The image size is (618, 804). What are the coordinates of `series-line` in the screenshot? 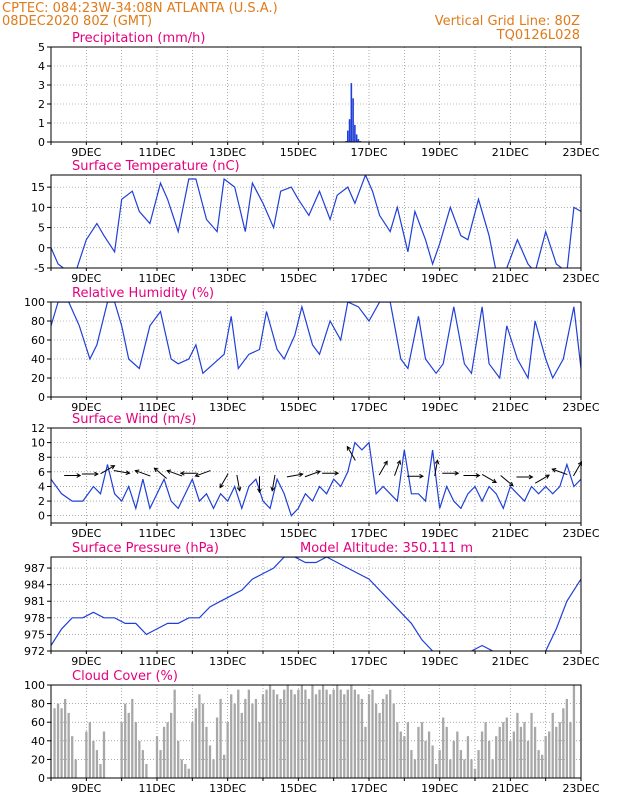 It's located at (316, 223).